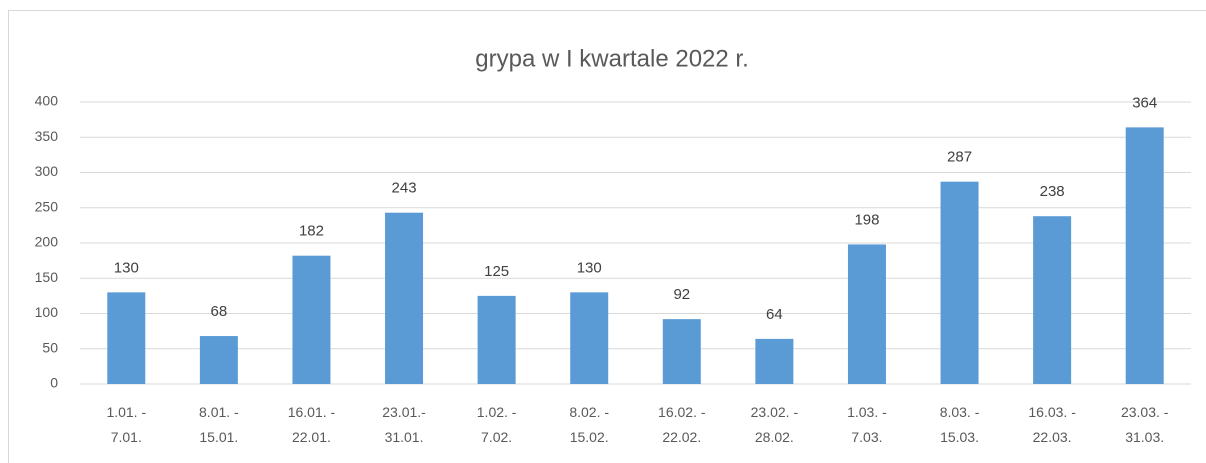 The image size is (1206, 463). I want to click on x-tick-label: 23.01.- 31.01., so click(404, 424).